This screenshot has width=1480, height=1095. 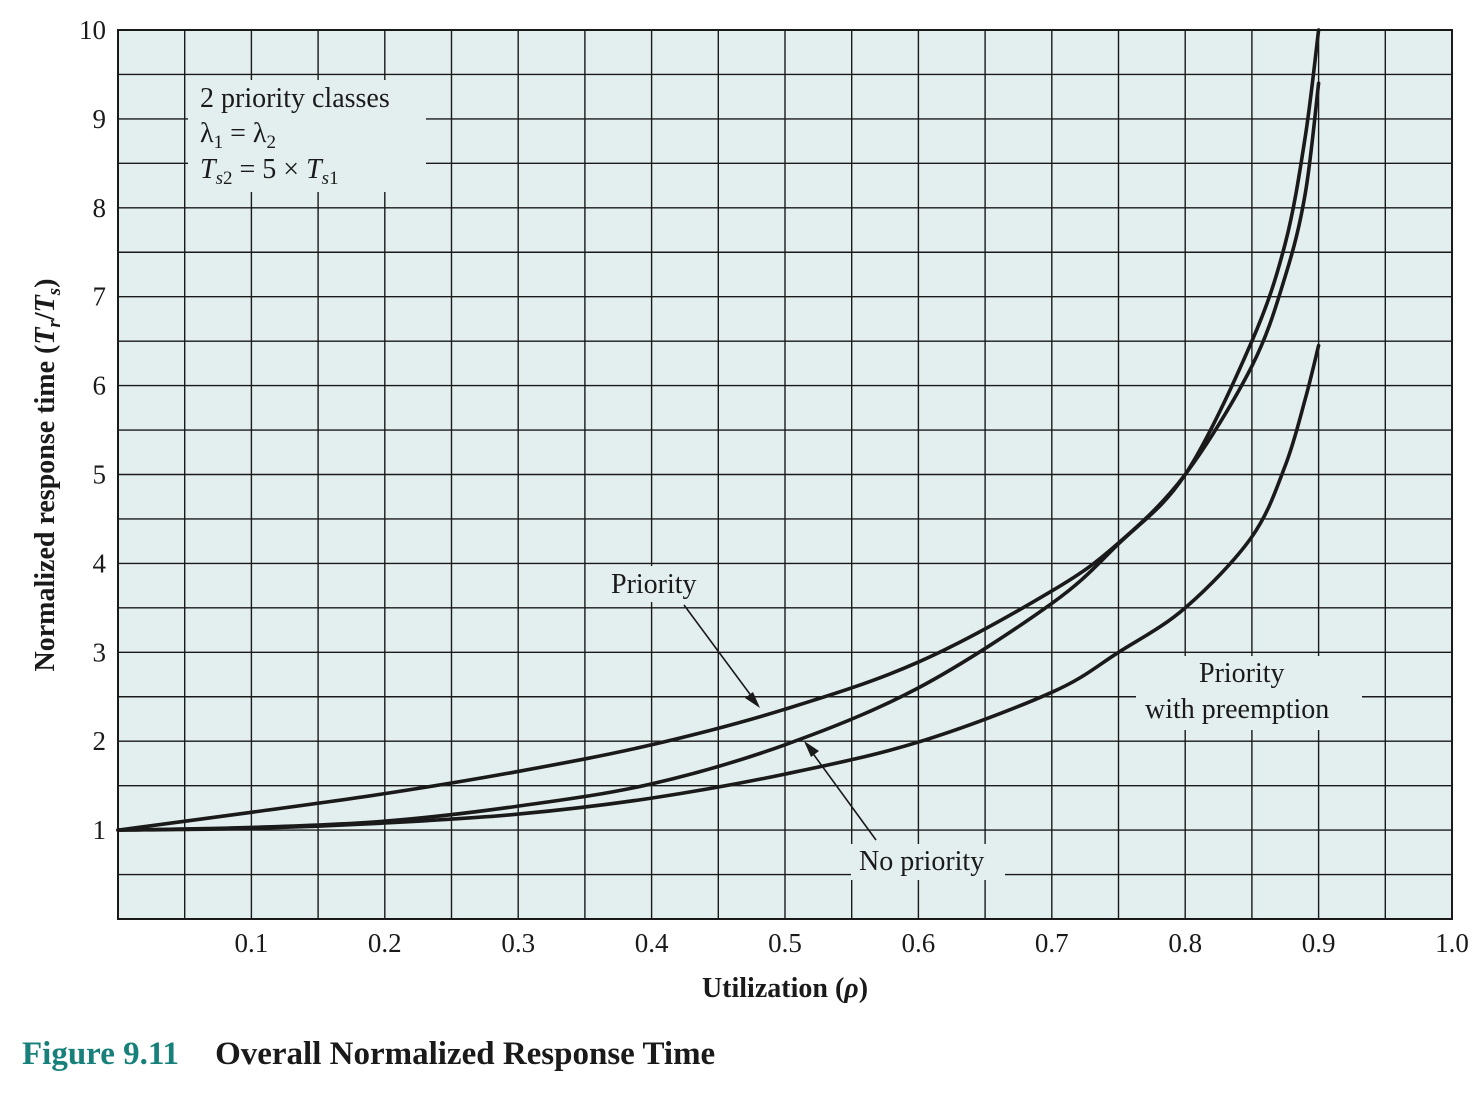 What do you see at coordinates (100, 475) in the screenshot?
I see `y-tick-label: 5` at bounding box center [100, 475].